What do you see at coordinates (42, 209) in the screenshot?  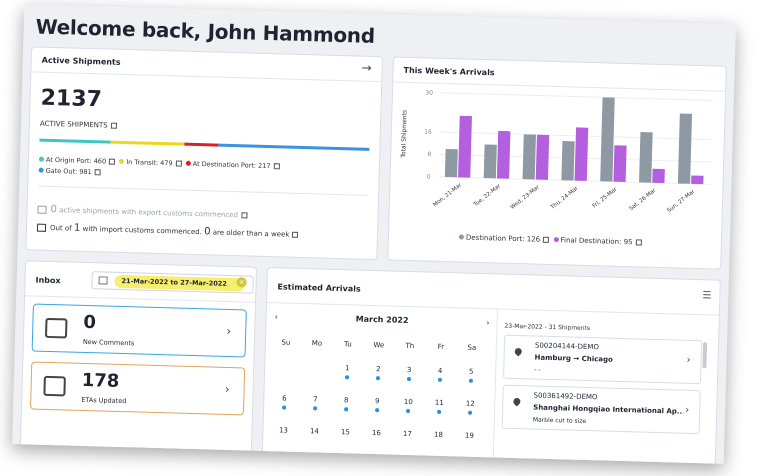 I see `customs-icon` at bounding box center [42, 209].